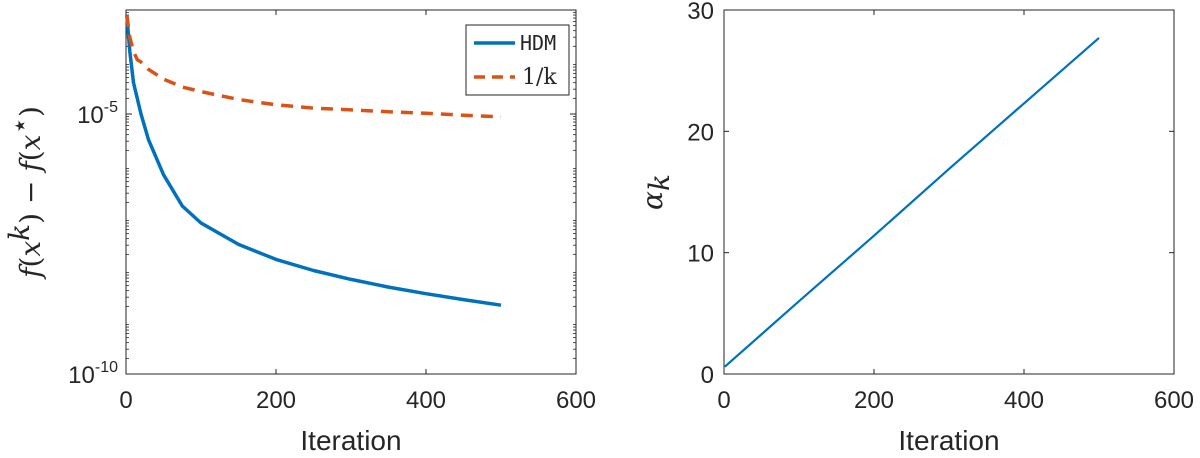 This screenshot has height=458, width=1200. I want to click on y-tick-label-left: 10-10, so click(93, 374).